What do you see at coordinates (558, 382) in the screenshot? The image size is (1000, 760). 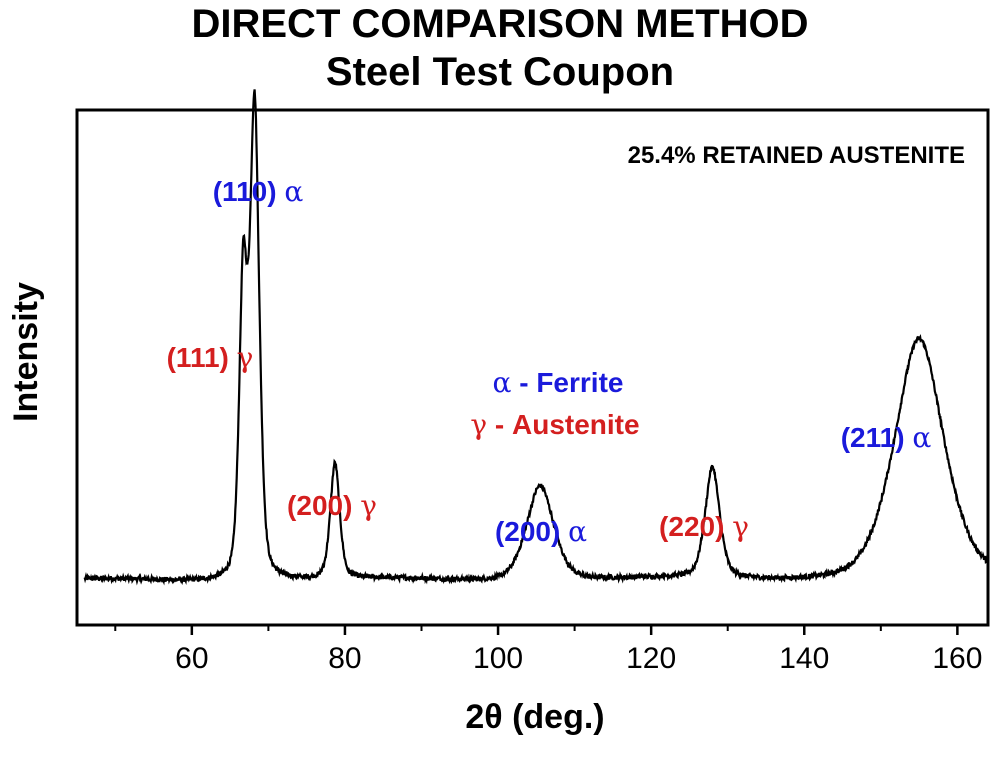 I see `legend-entry: α - Ferrite` at bounding box center [558, 382].